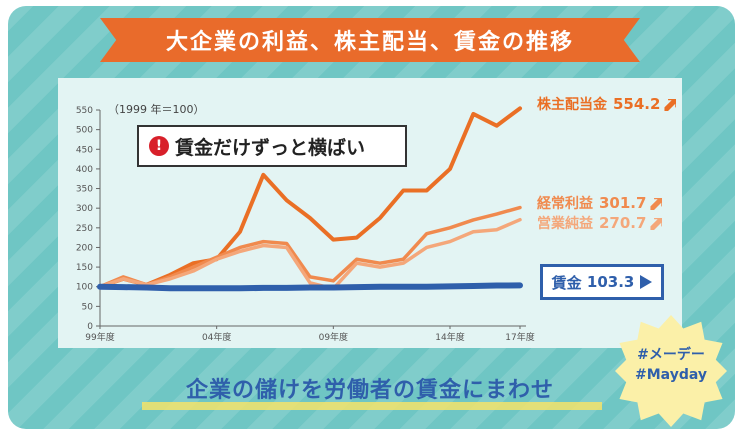 The height and width of the screenshot is (435, 743). What do you see at coordinates (623, 203) in the screenshot?
I see `label-ordinary-profit-value: 301.7` at bounding box center [623, 203].